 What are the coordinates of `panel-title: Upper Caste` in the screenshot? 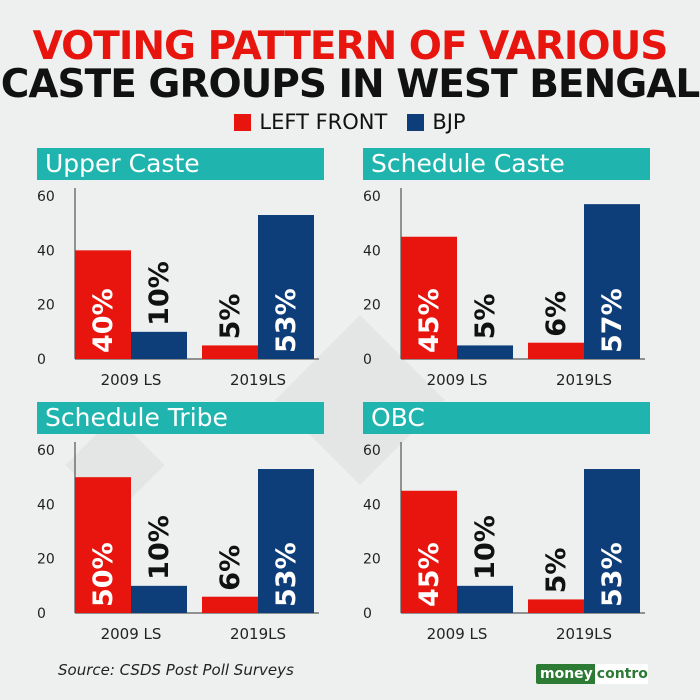 It's located at (180, 164).